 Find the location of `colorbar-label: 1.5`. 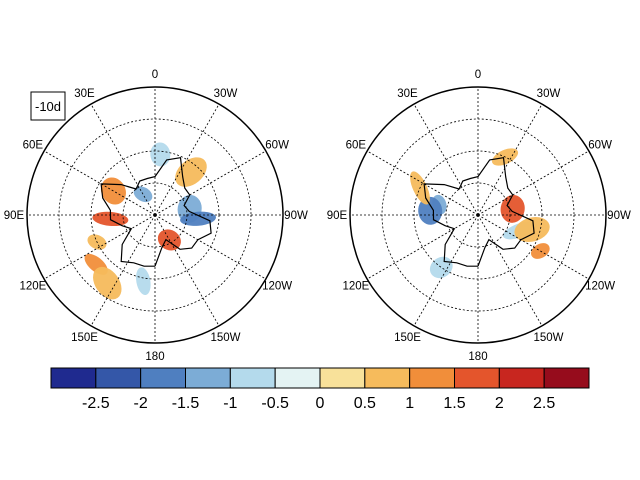

colorbar-label: 1.5 is located at coordinates (454, 403).